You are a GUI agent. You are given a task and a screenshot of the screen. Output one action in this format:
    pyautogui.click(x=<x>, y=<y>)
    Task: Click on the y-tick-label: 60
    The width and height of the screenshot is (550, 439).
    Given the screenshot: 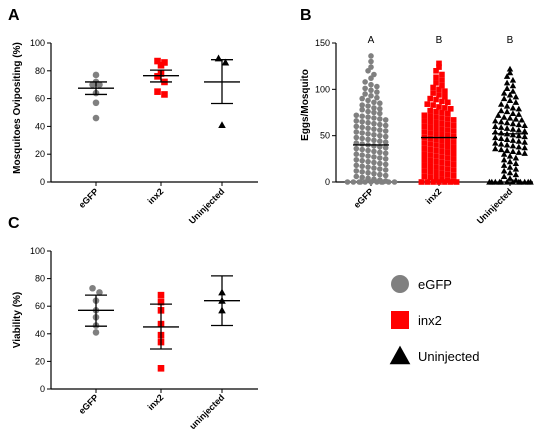 What is the action you would take?
    pyautogui.click(x=40, y=99)
    